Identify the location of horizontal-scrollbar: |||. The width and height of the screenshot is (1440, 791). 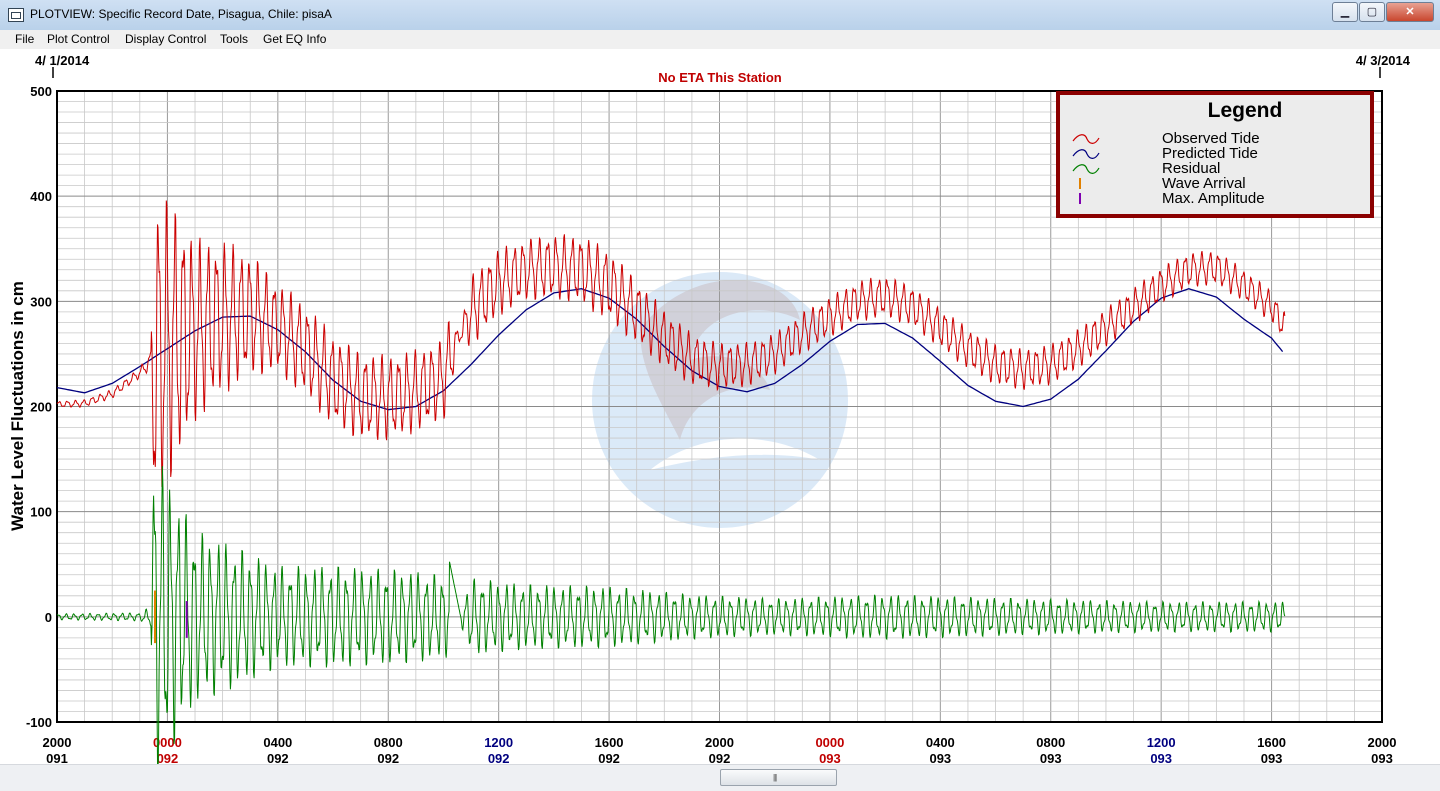
(720, 777).